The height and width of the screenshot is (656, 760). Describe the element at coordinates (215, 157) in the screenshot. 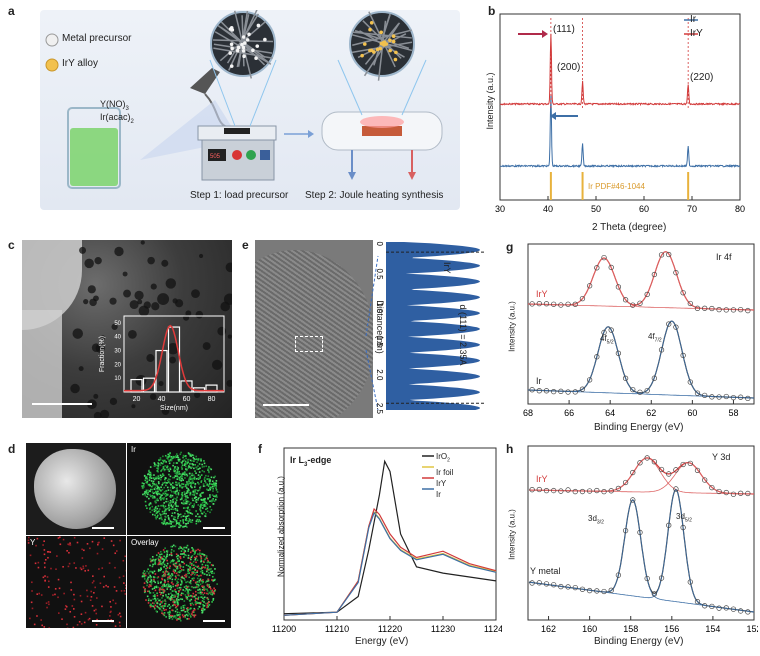

I see `svg-text: 505` at that location.